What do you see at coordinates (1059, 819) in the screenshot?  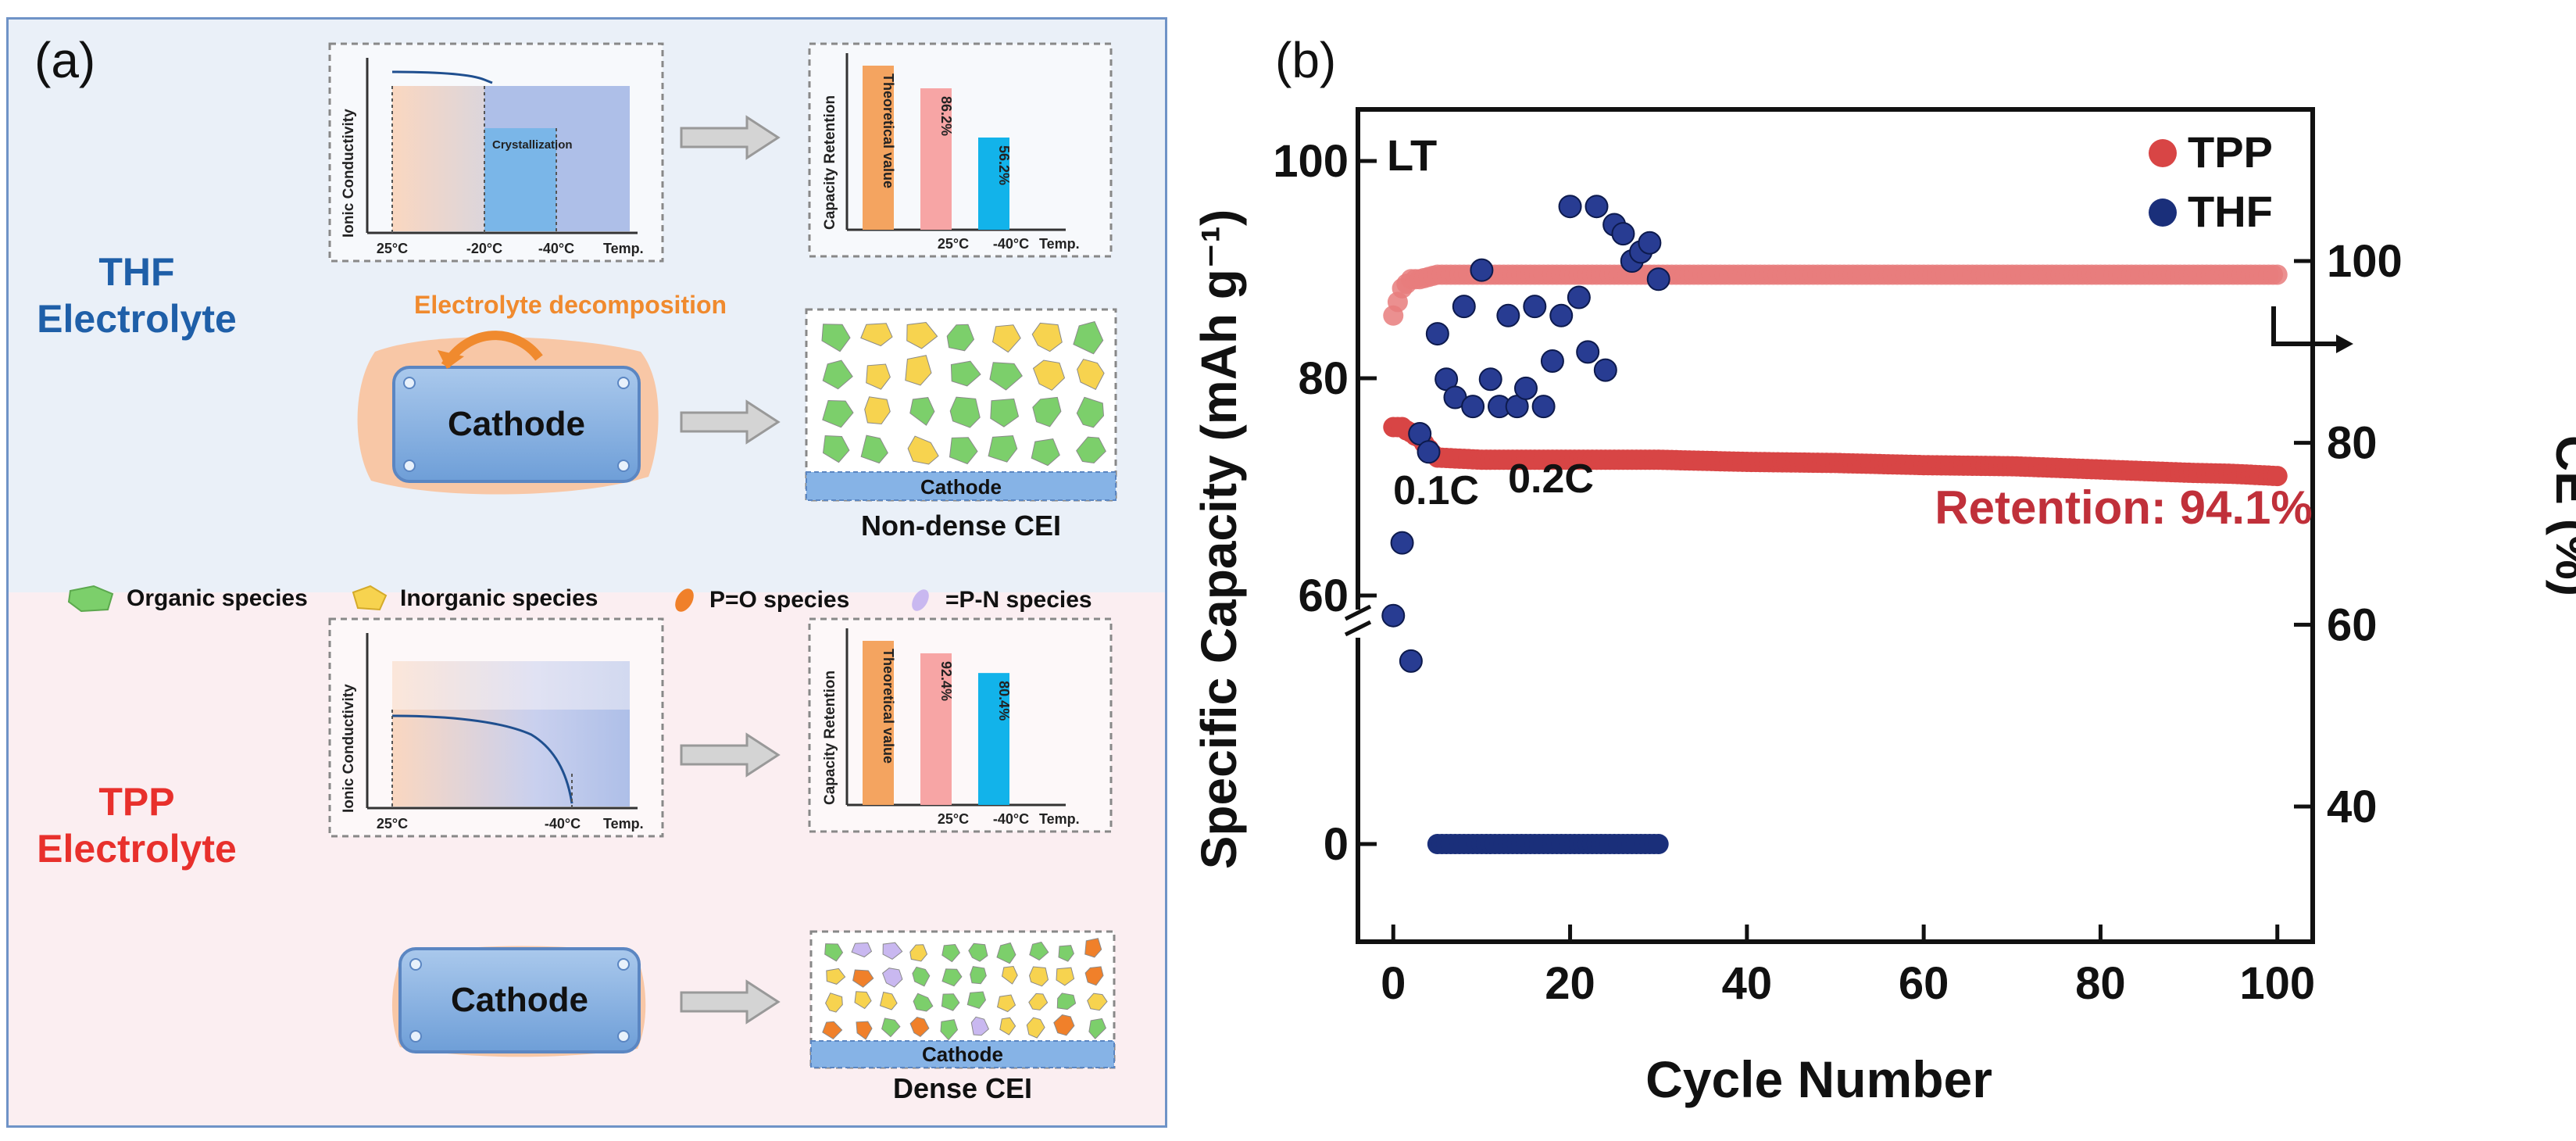 I see `tpp-ret-xlabel: Temp.` at bounding box center [1059, 819].